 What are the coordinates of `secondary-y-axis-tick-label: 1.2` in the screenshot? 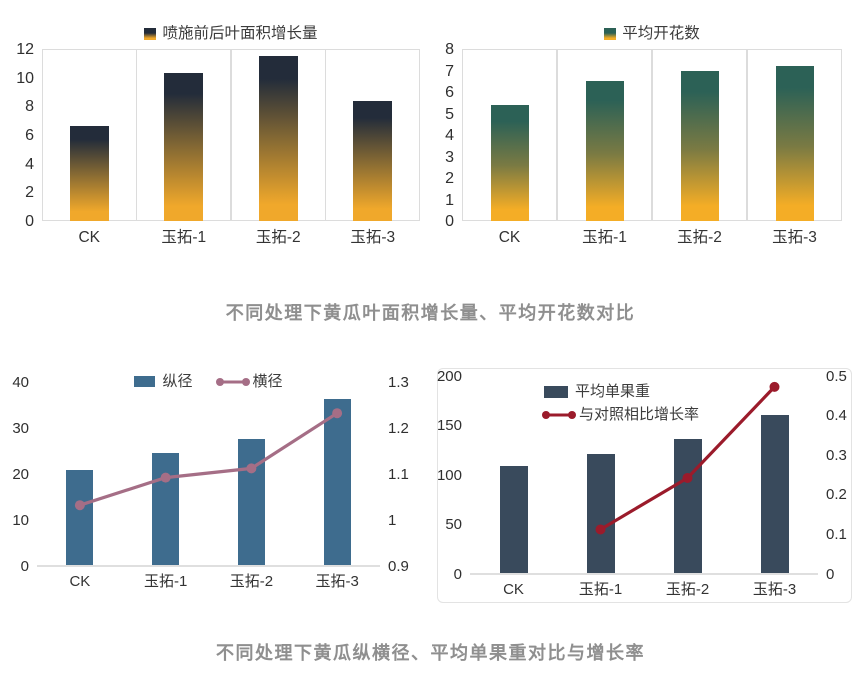 It's located at (398, 428).